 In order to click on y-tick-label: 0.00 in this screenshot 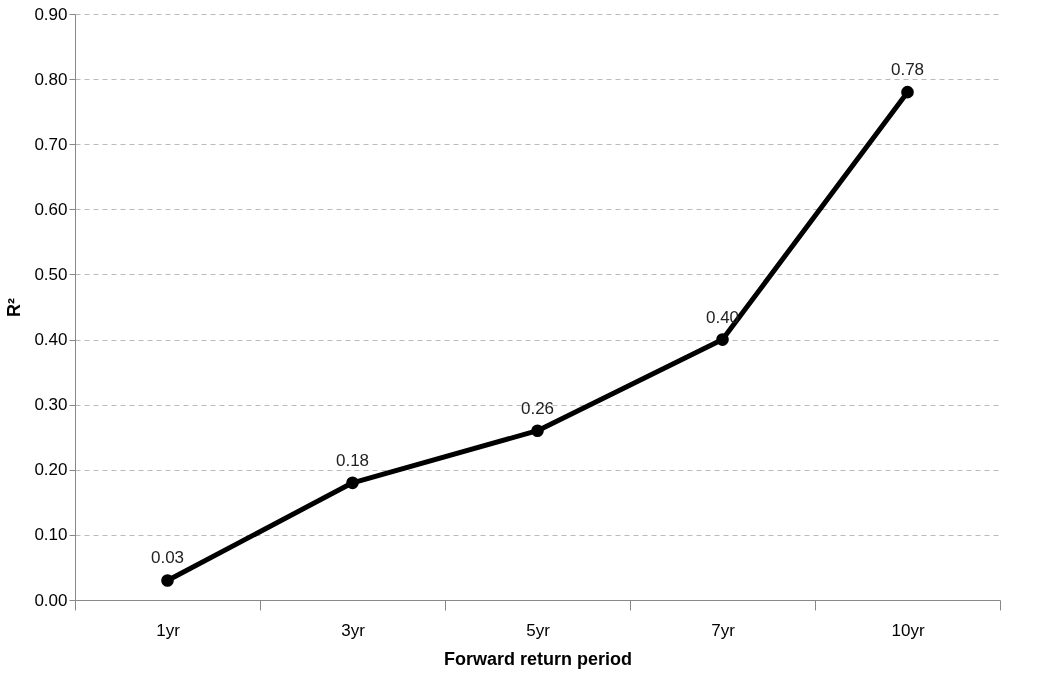, I will do `click(51, 600)`.